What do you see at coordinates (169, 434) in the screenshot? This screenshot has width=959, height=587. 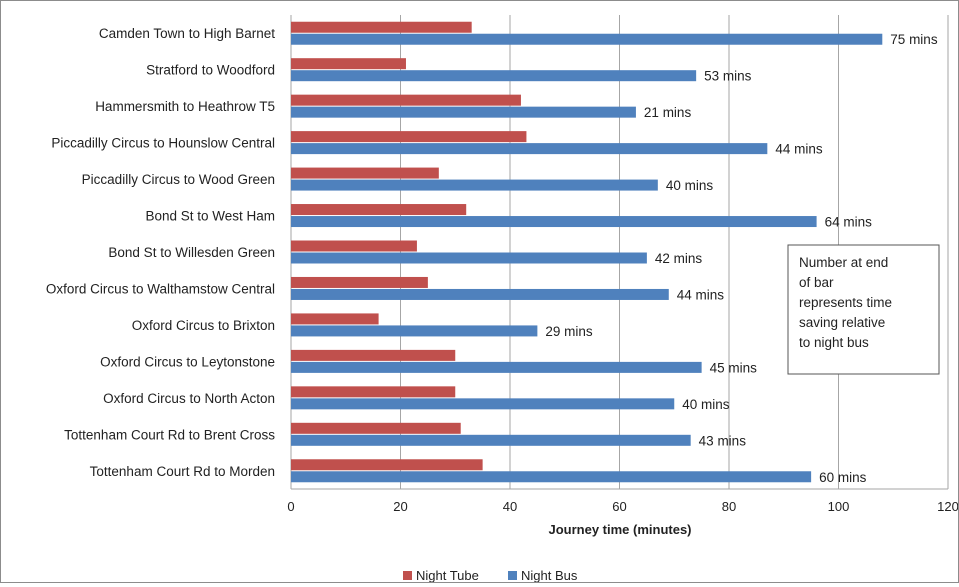 I see `category-label: Tottenham Court Rd to Brent Cross` at bounding box center [169, 434].